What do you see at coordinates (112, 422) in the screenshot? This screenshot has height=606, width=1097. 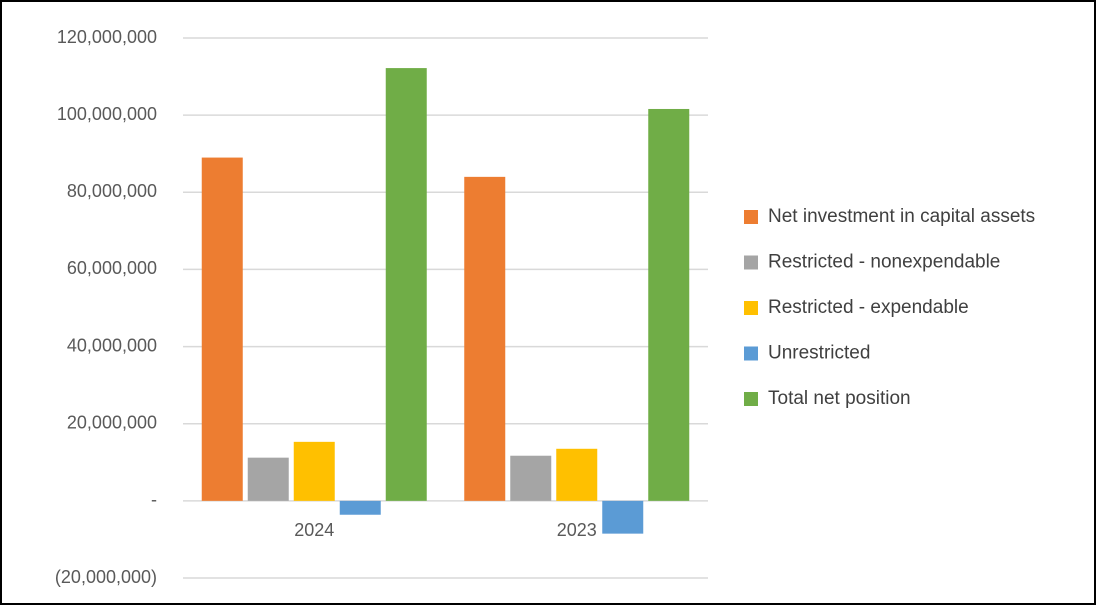 I see `y-tick-label: 20,000,000` at bounding box center [112, 422].